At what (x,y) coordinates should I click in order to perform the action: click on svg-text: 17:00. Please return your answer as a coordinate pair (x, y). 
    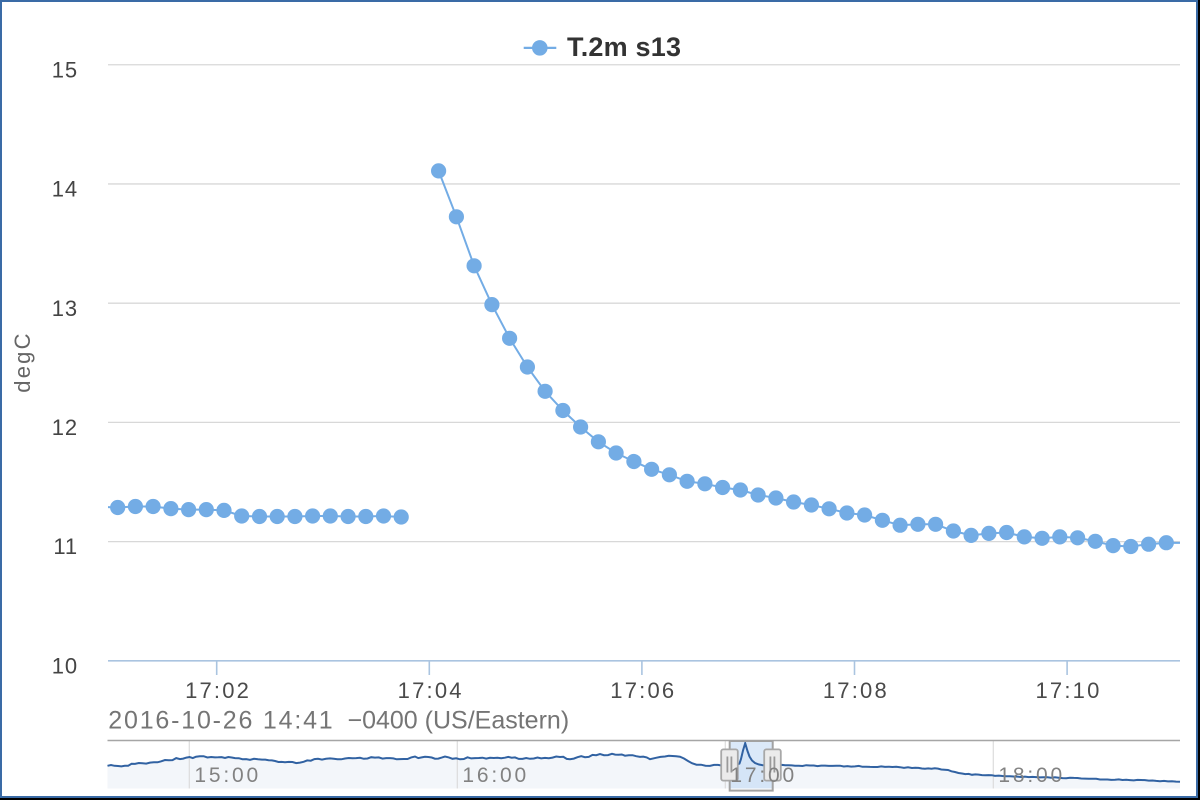
    Looking at the image, I should click on (763, 775).